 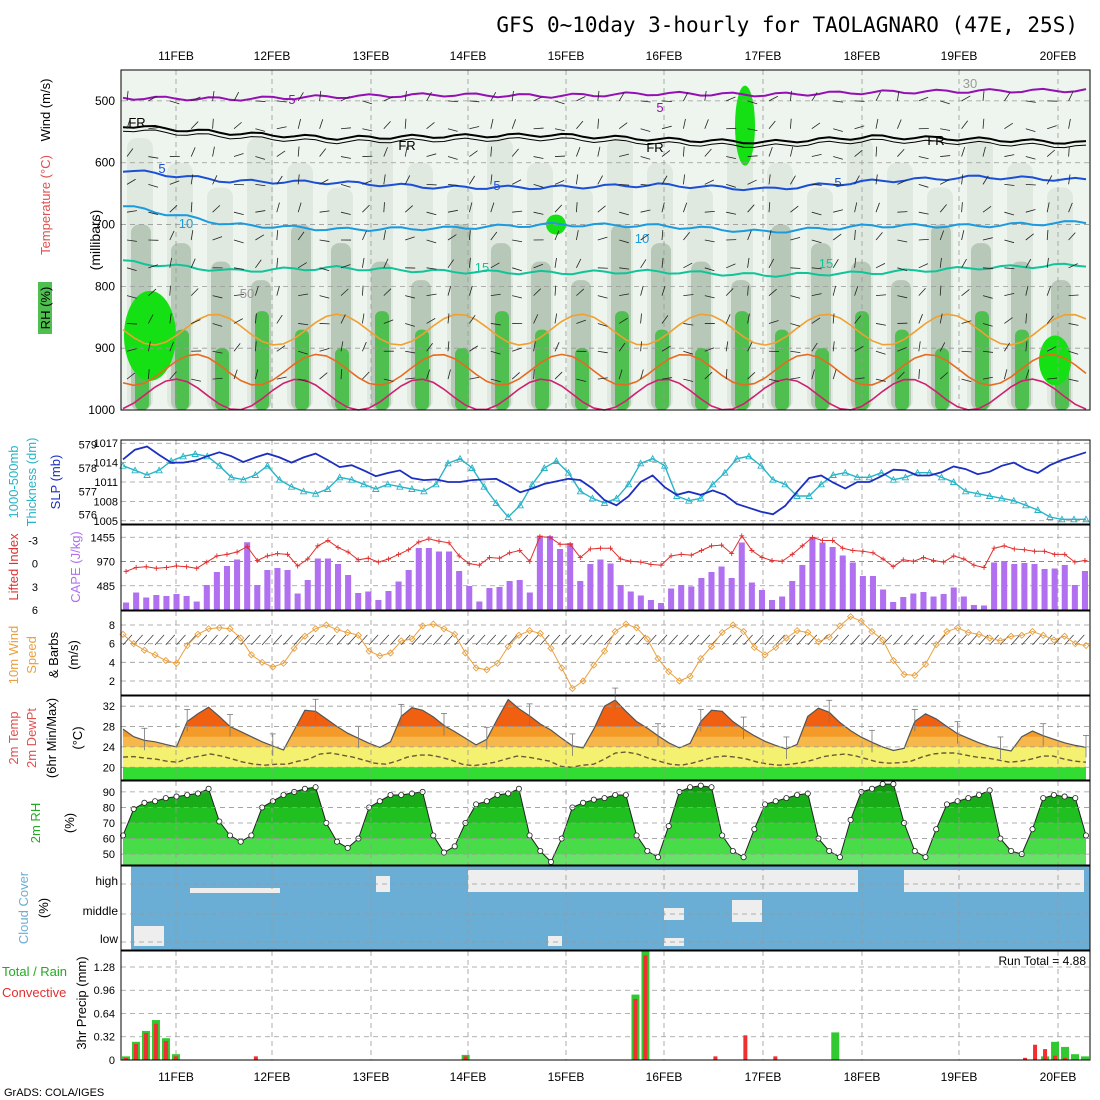 I want to click on cloud-units-label: (%), so click(x=43, y=908).